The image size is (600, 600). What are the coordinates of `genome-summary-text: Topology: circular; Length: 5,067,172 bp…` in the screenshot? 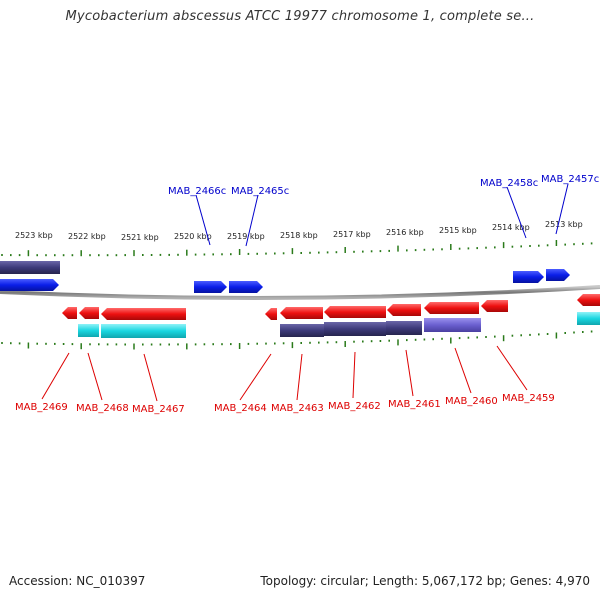 It's located at (425, 581).